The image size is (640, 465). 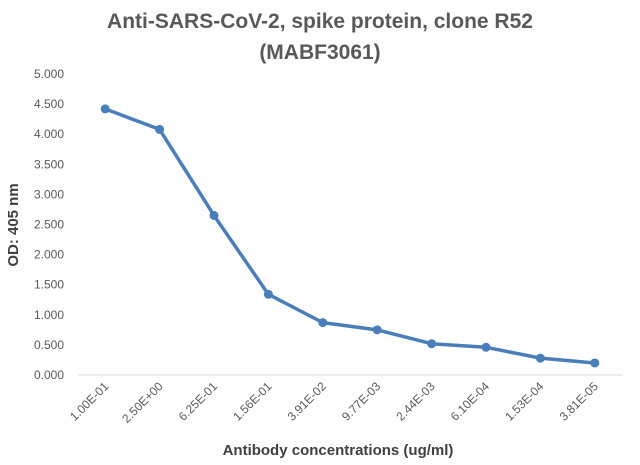 I want to click on y-tick-label: 1.000, so click(x=49, y=315).